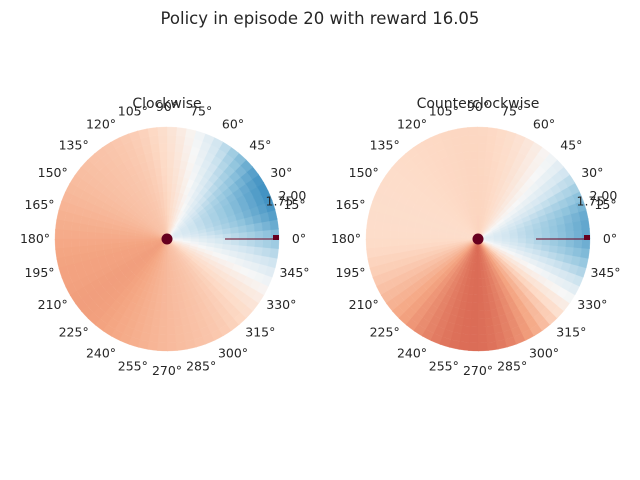 This screenshot has width=640, height=480. What do you see at coordinates (478, 104) in the screenshot?
I see `panel-title: Counterclockwise` at bounding box center [478, 104].